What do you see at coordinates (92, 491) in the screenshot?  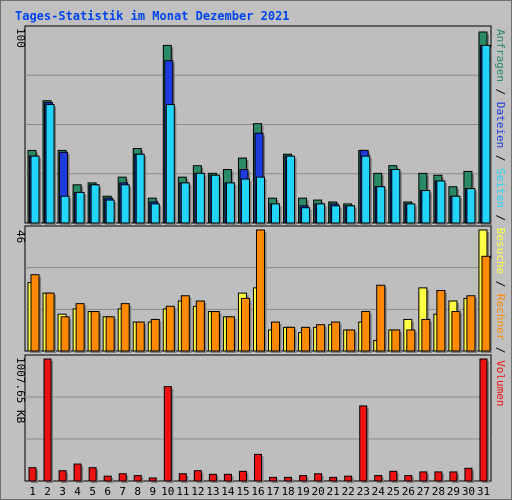 I see `xtick-5: 5` at bounding box center [92, 491].